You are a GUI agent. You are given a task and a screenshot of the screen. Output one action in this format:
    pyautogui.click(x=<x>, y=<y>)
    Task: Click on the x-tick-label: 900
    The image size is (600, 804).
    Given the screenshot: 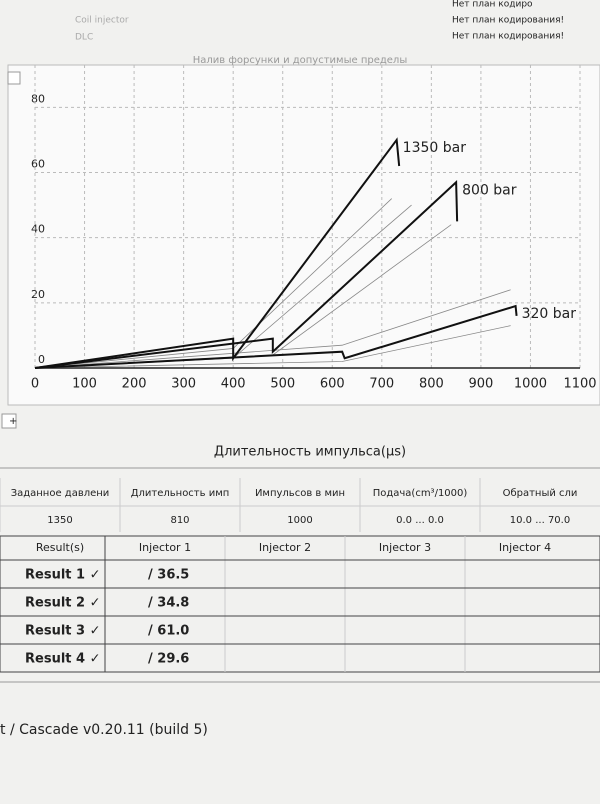 What is the action you would take?
    pyautogui.click(x=480, y=384)
    